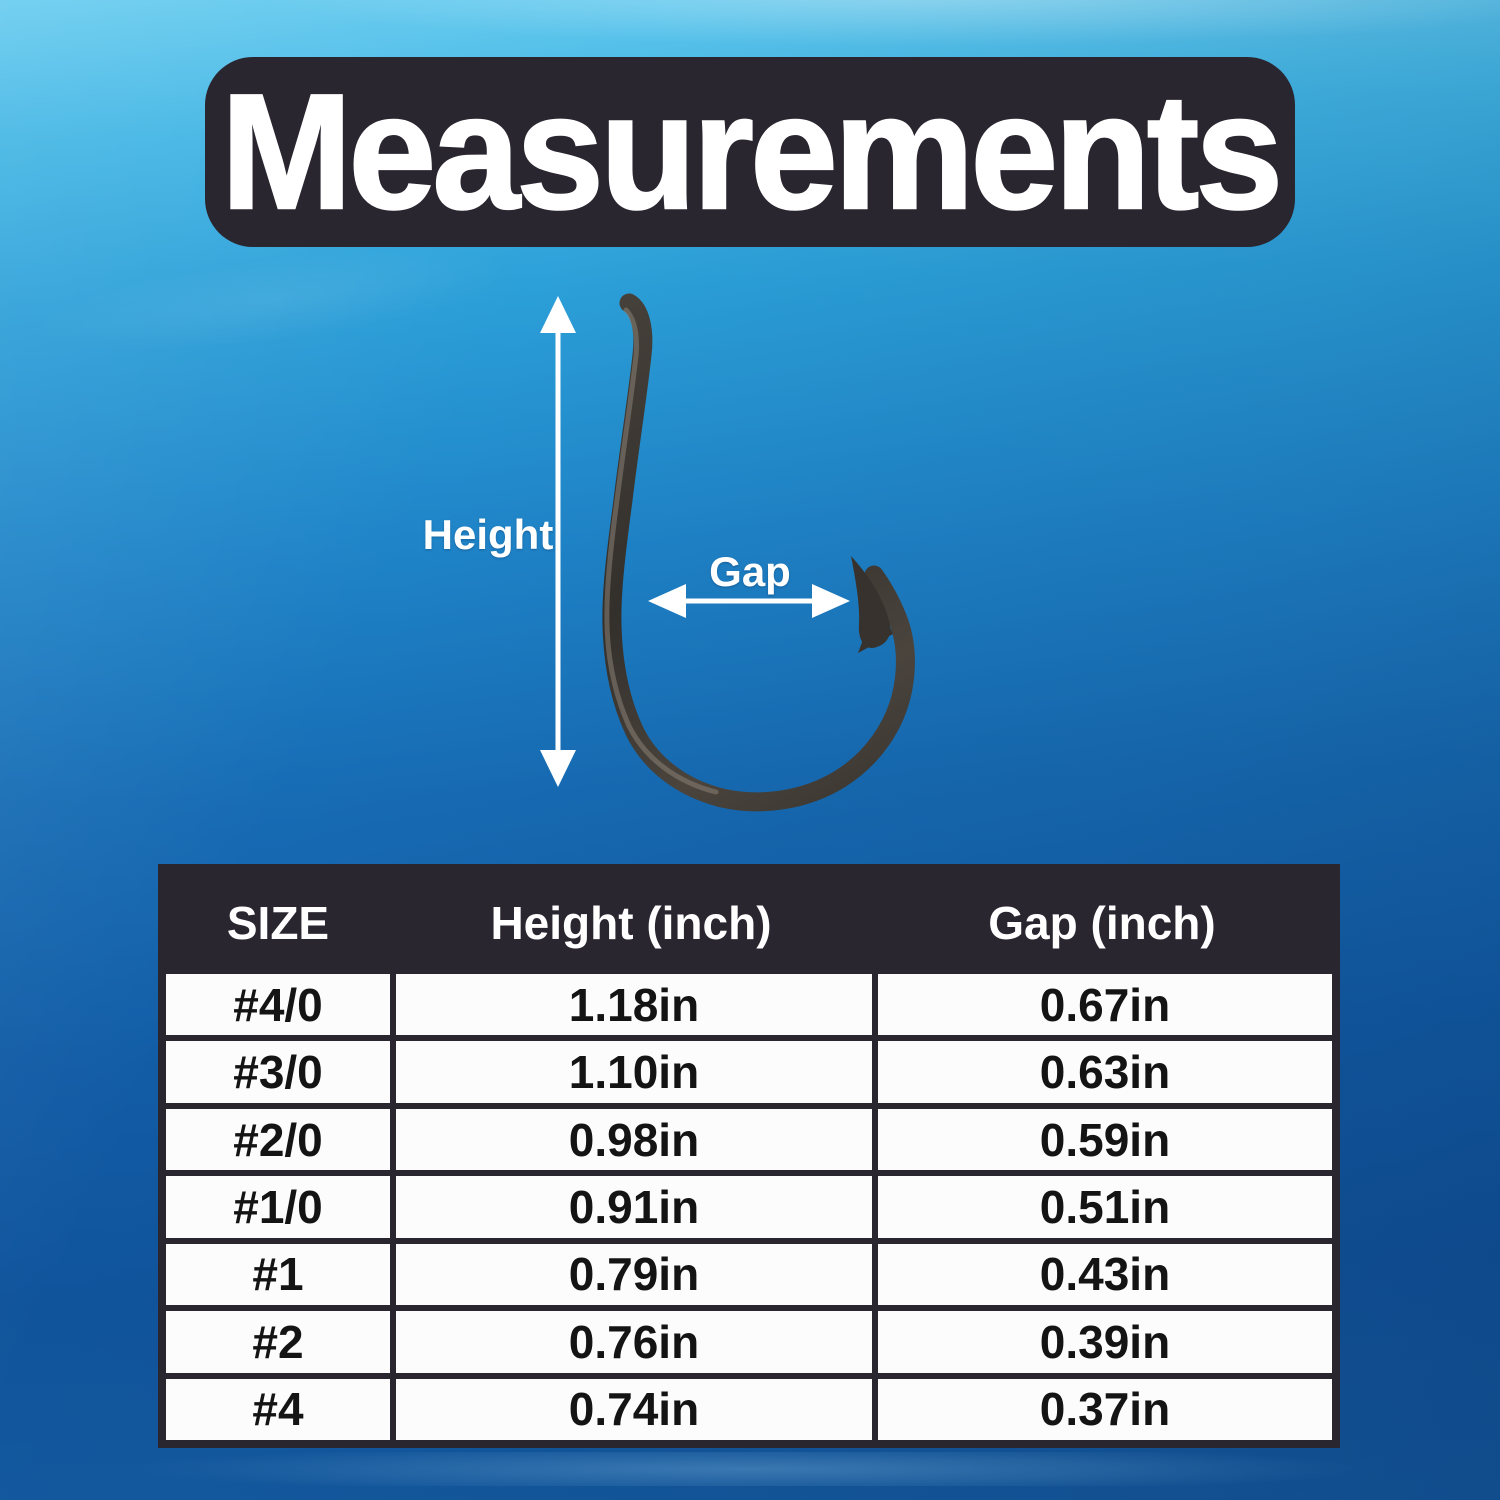 Image resolution: width=1500 pixels, height=1500 pixels. I want to click on cell-height: 0.76in, so click(631, 1342).